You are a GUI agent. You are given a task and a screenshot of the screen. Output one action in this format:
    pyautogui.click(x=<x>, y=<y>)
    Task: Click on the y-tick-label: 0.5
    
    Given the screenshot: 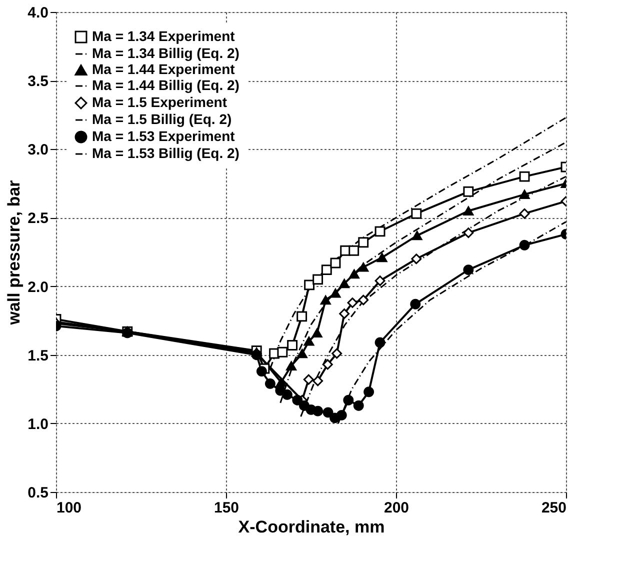 What is the action you would take?
    pyautogui.click(x=38, y=493)
    